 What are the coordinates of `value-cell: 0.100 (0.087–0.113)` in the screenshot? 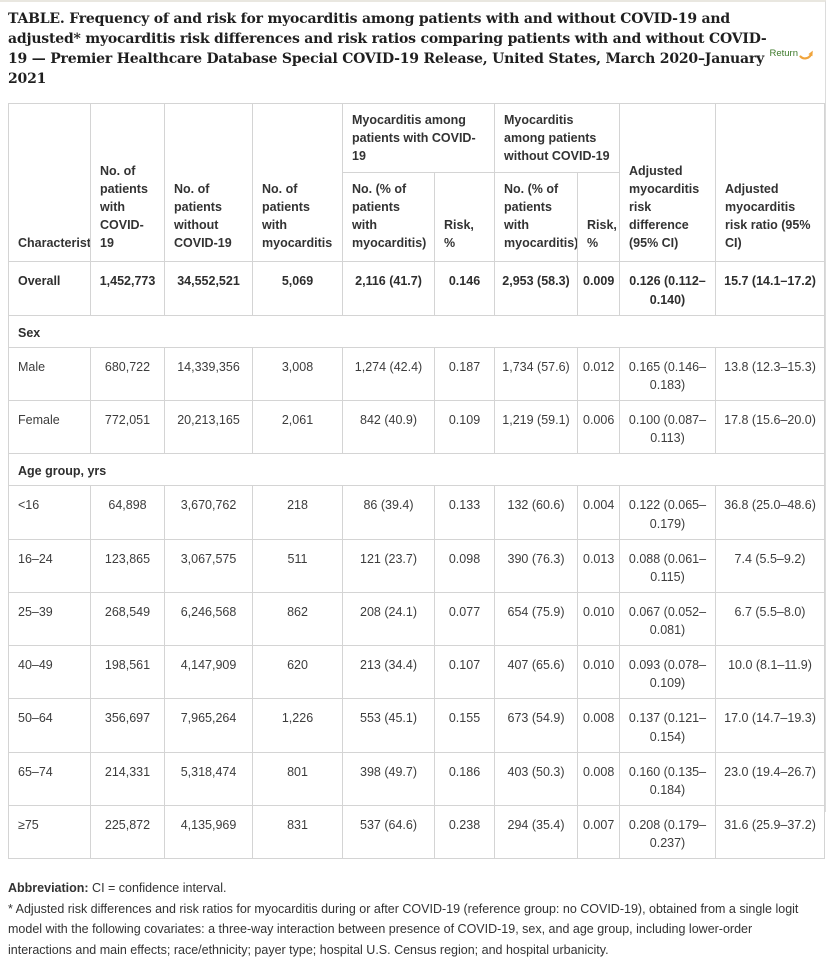 It's located at (667, 427).